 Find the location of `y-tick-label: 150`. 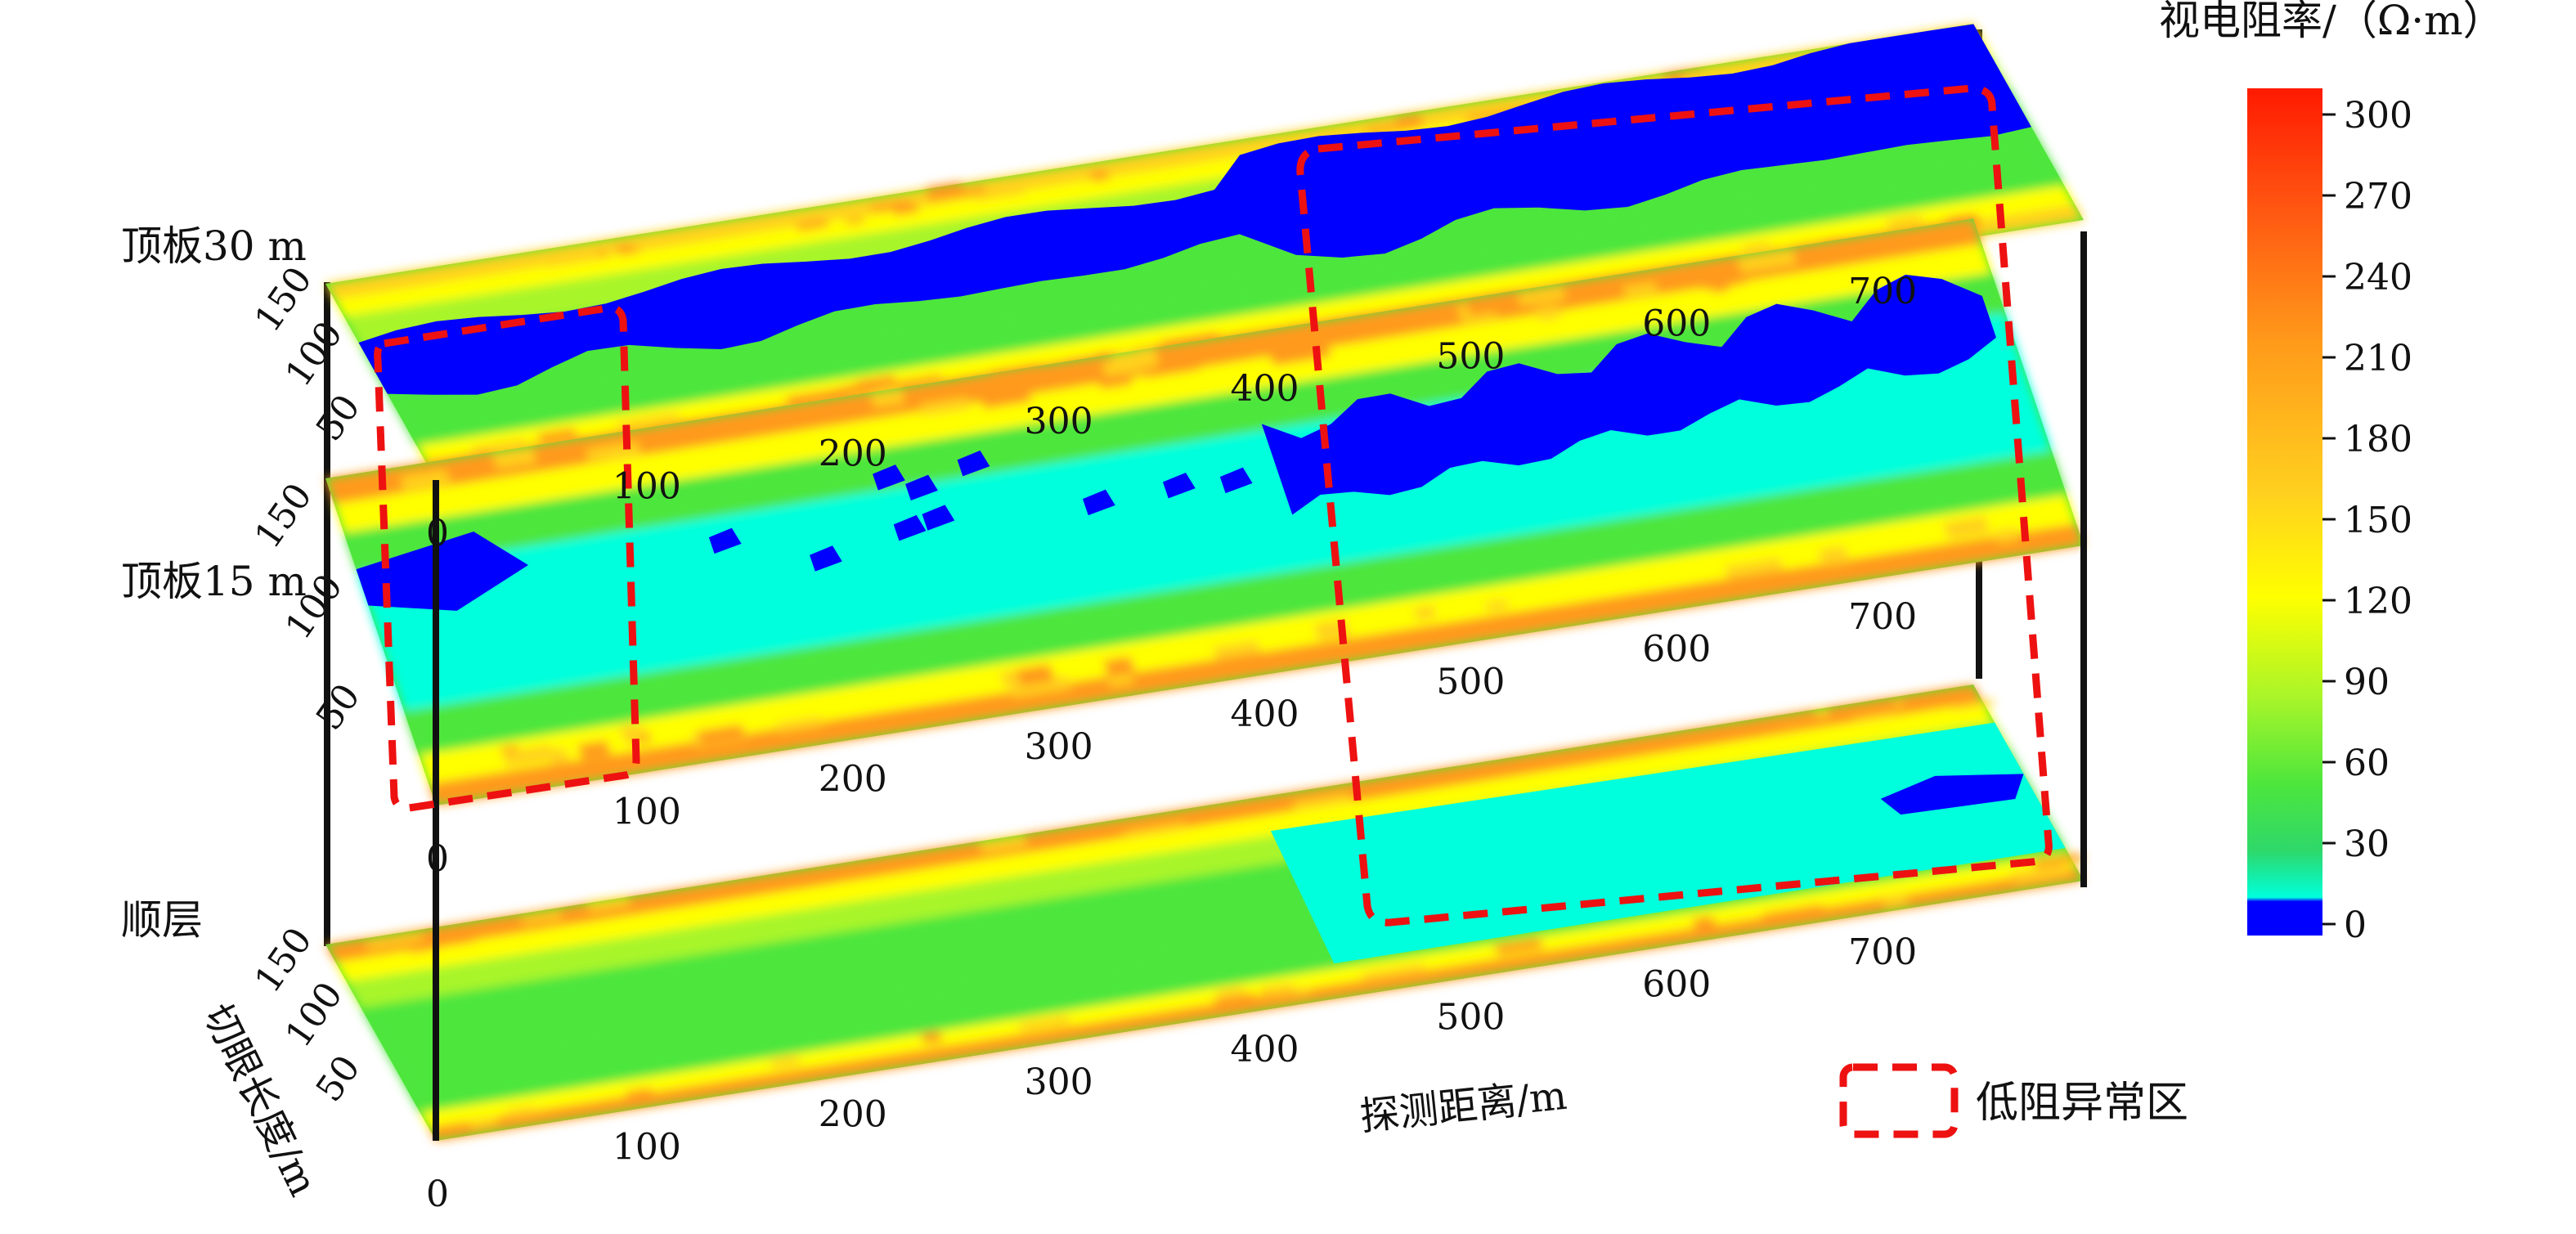

y-tick-label: 150 is located at coordinates (284, 516).